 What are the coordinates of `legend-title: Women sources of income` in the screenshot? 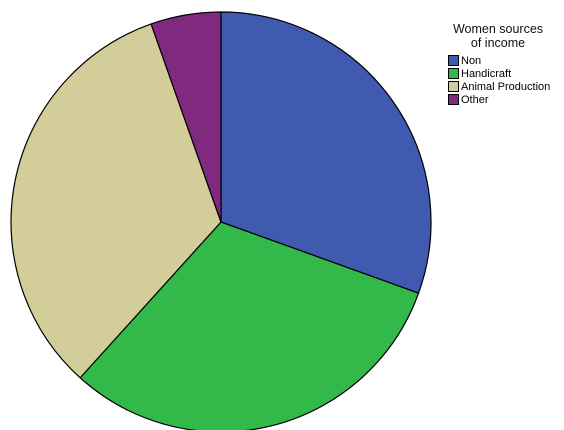 It's located at (498, 36).